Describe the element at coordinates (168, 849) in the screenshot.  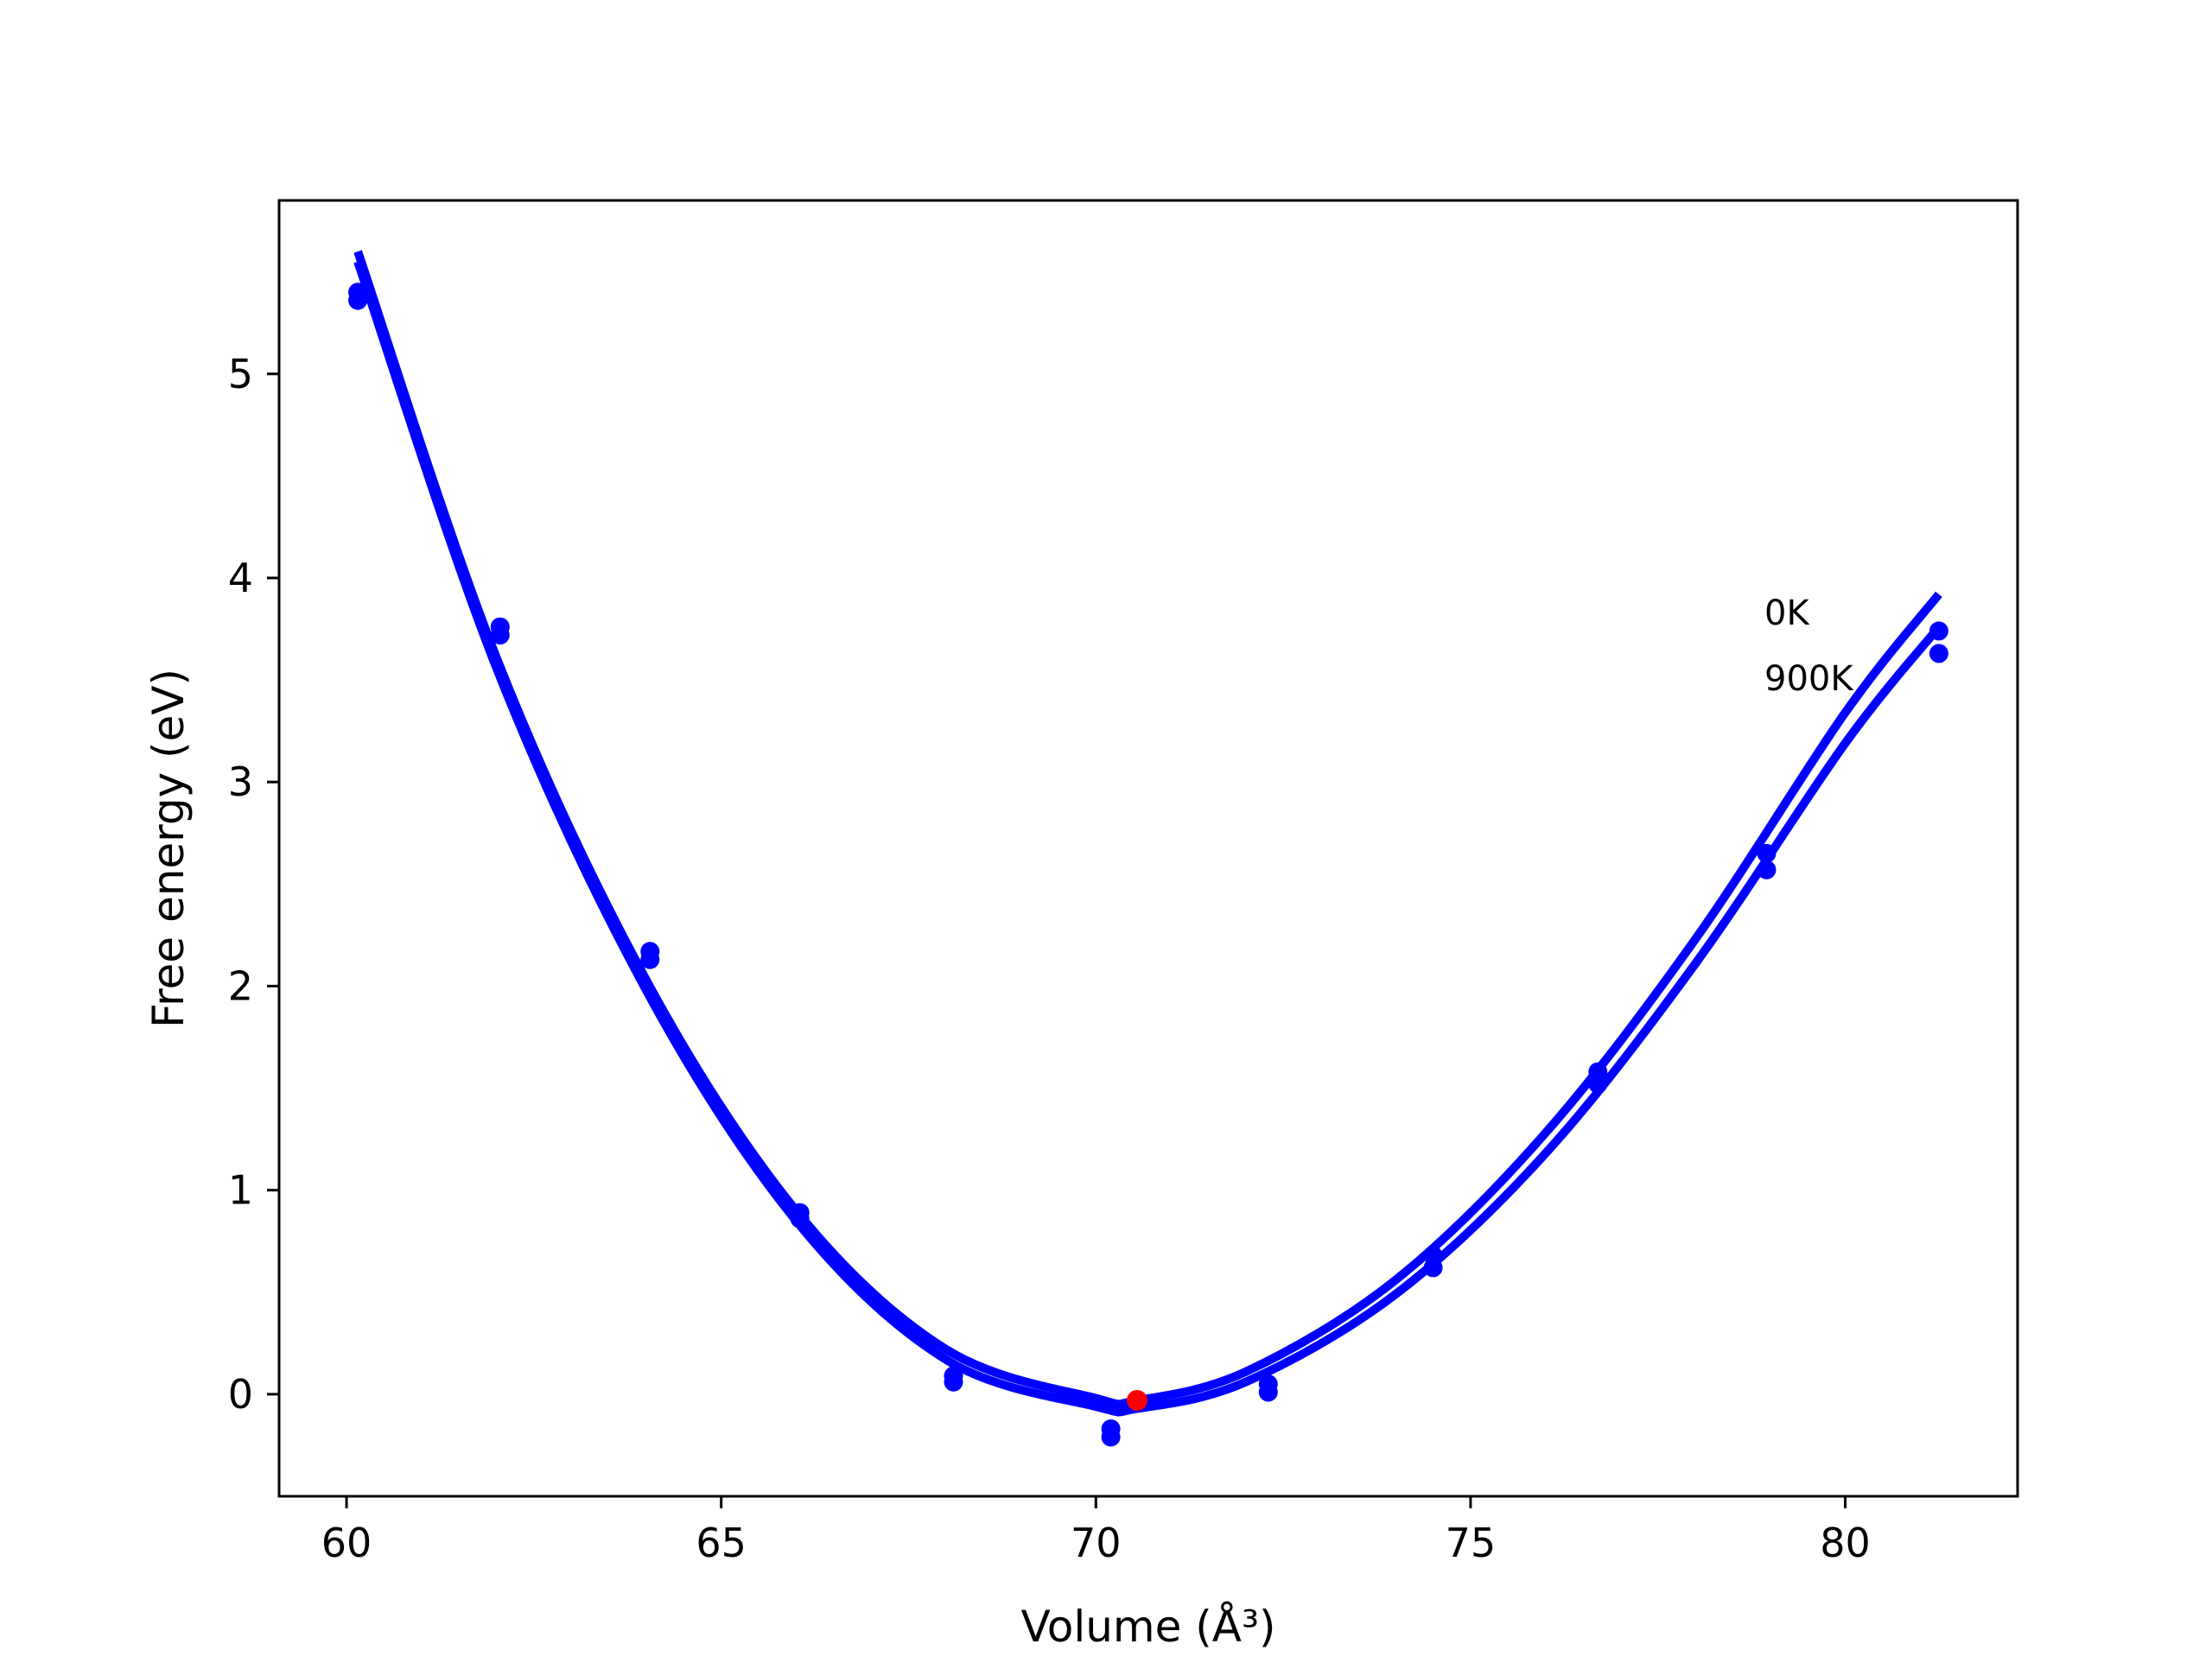
I see `y-axis-label: Free energy (eV)` at that location.